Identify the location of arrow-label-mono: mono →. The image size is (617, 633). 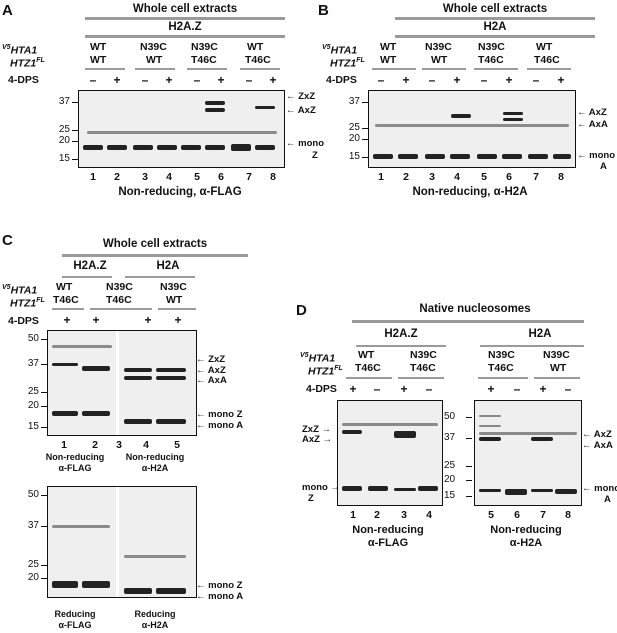
(321, 487).